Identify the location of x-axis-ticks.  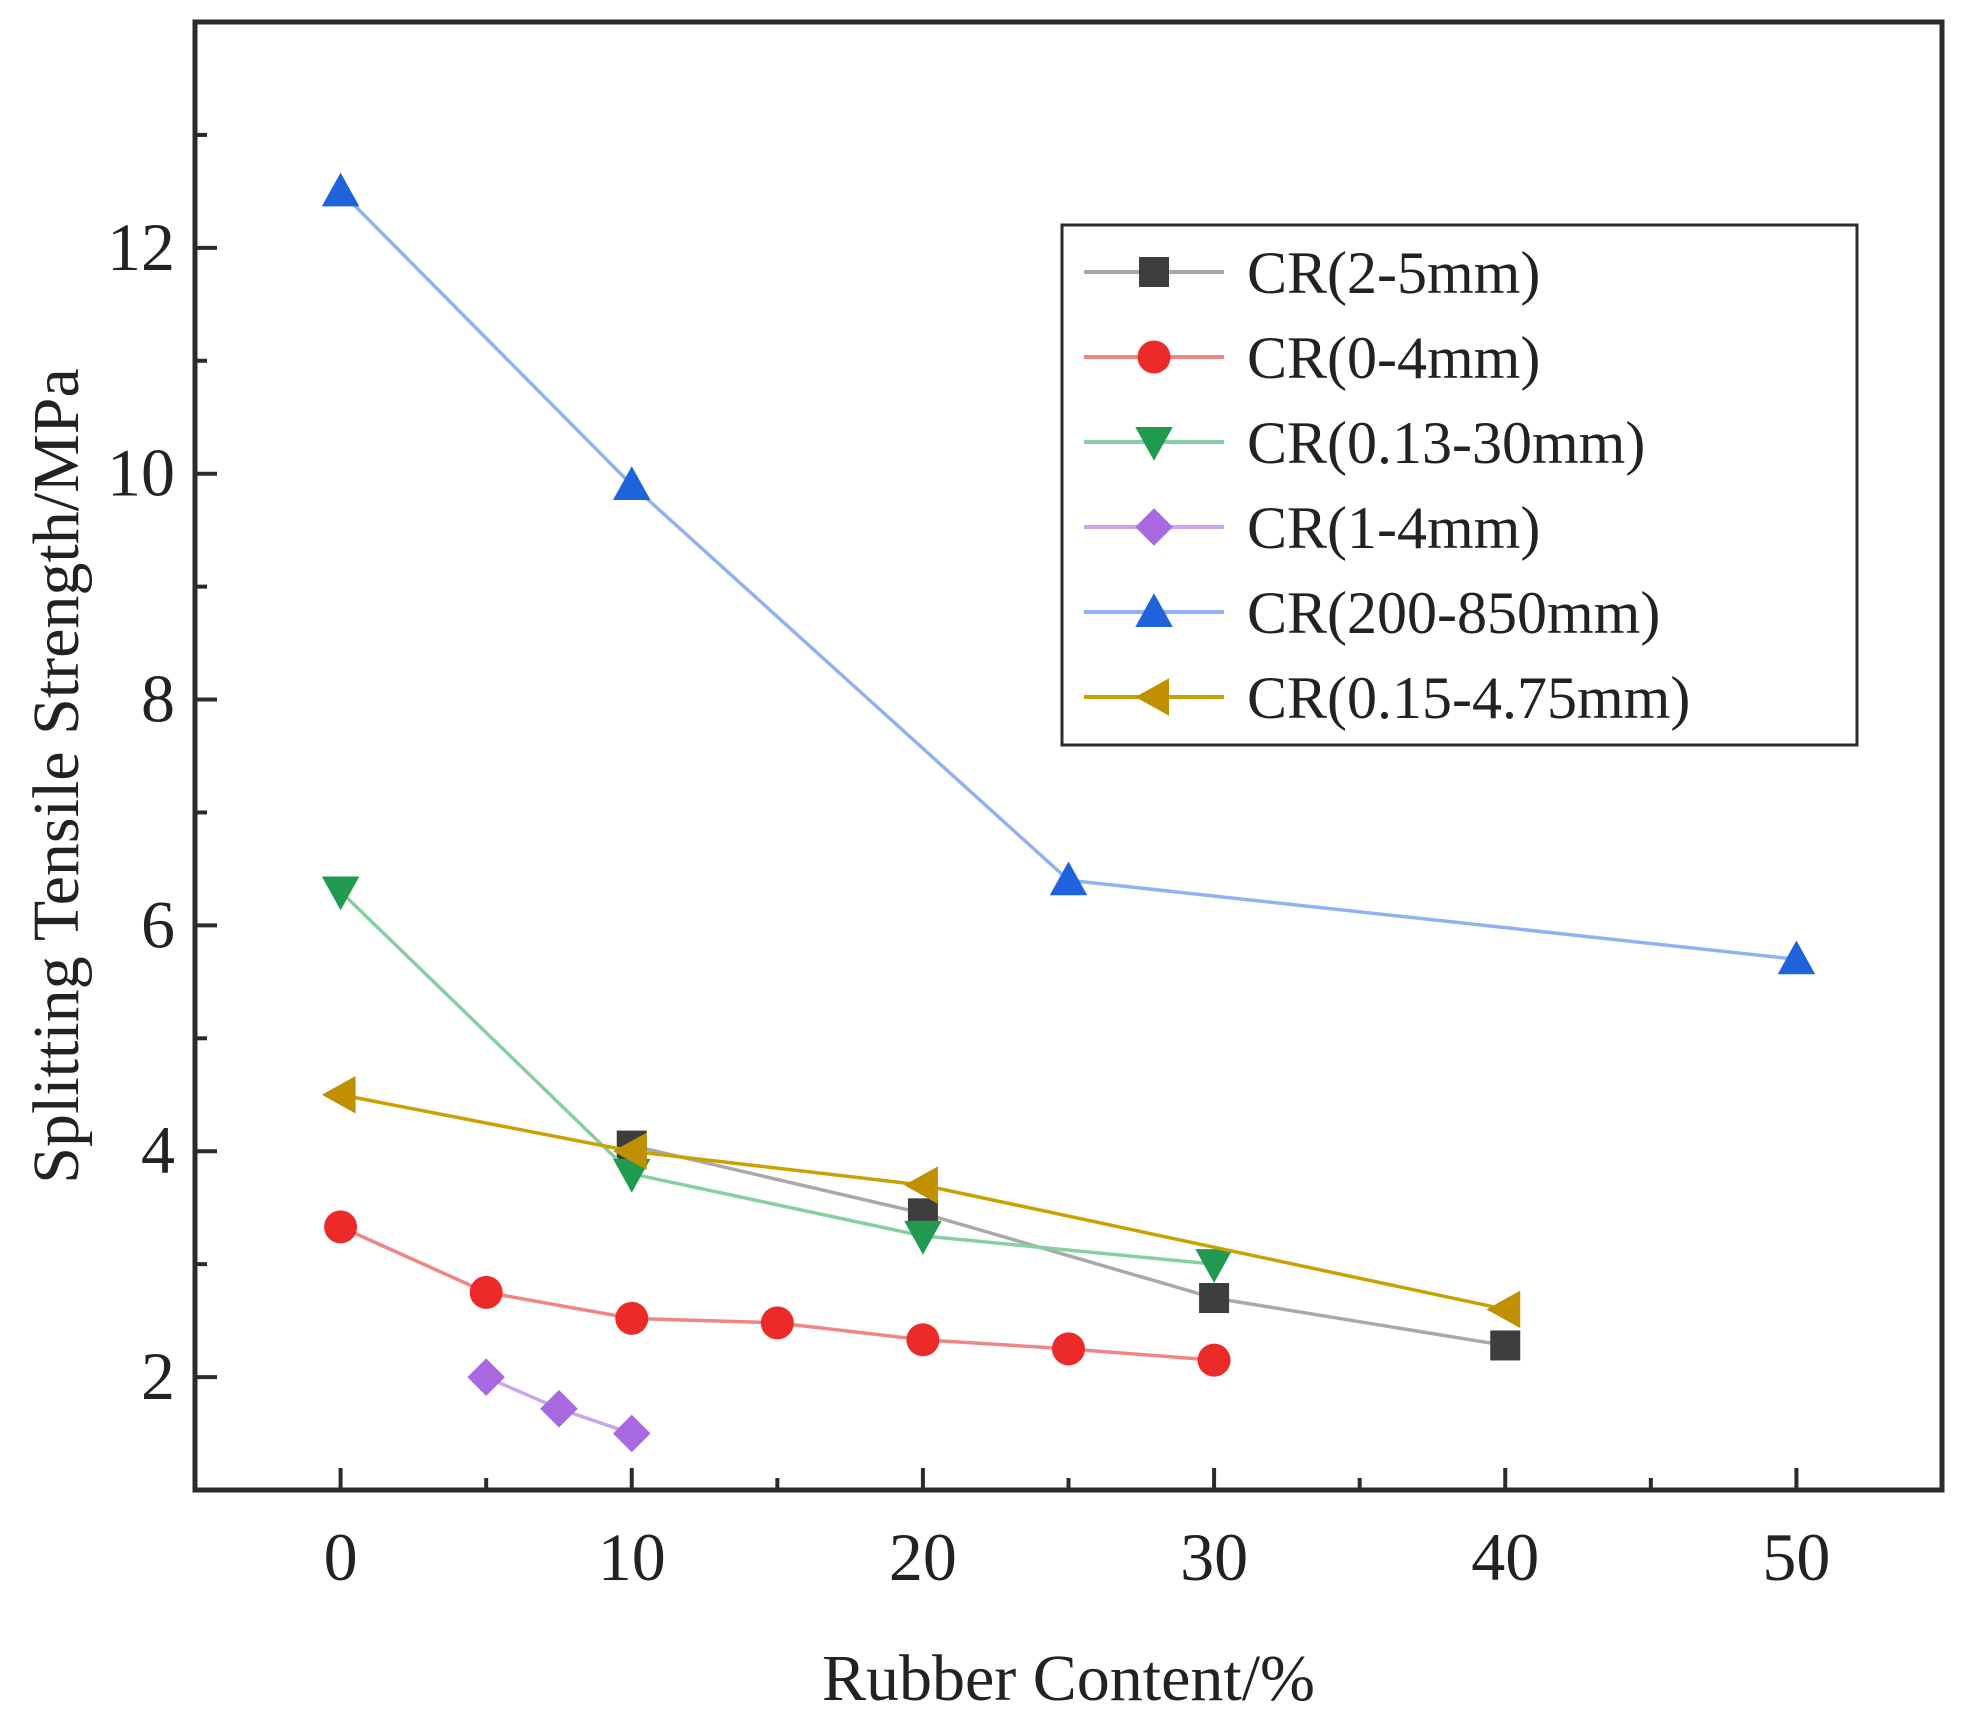
(1068, 1479).